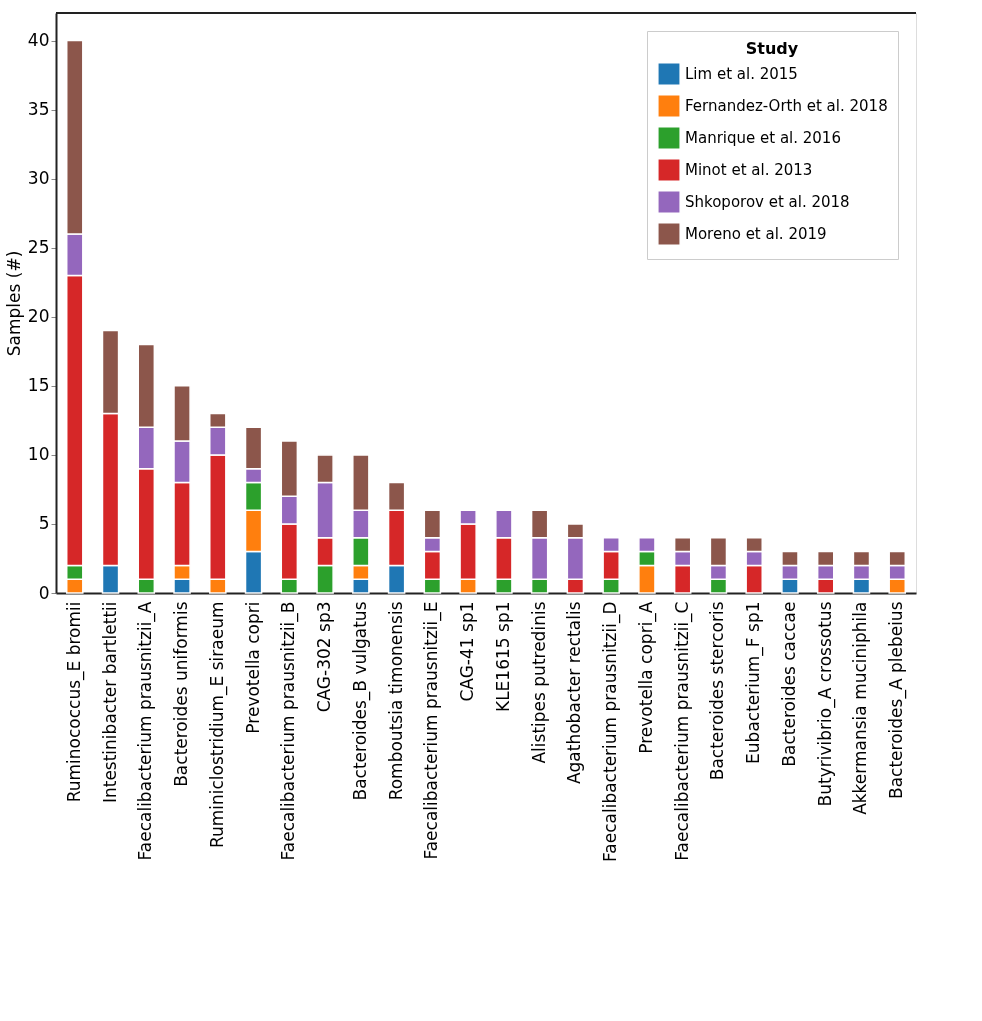 The image size is (982, 1021). Describe the element at coordinates (38, 385) in the screenshot. I see `y-tick-label: 15` at that location.